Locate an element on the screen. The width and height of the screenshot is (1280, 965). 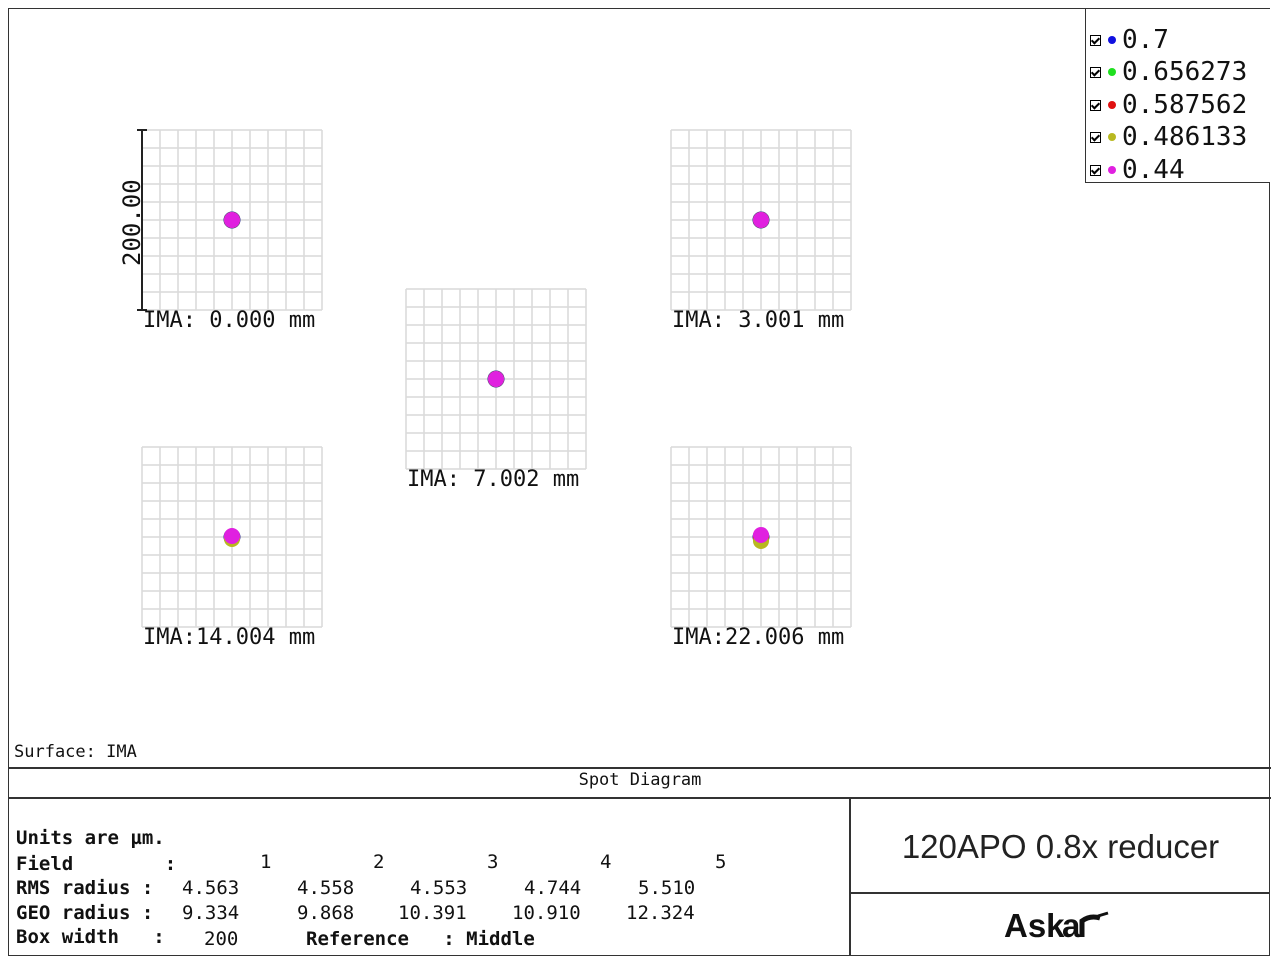
svg-text: a is located at coordinates (1071, 925).